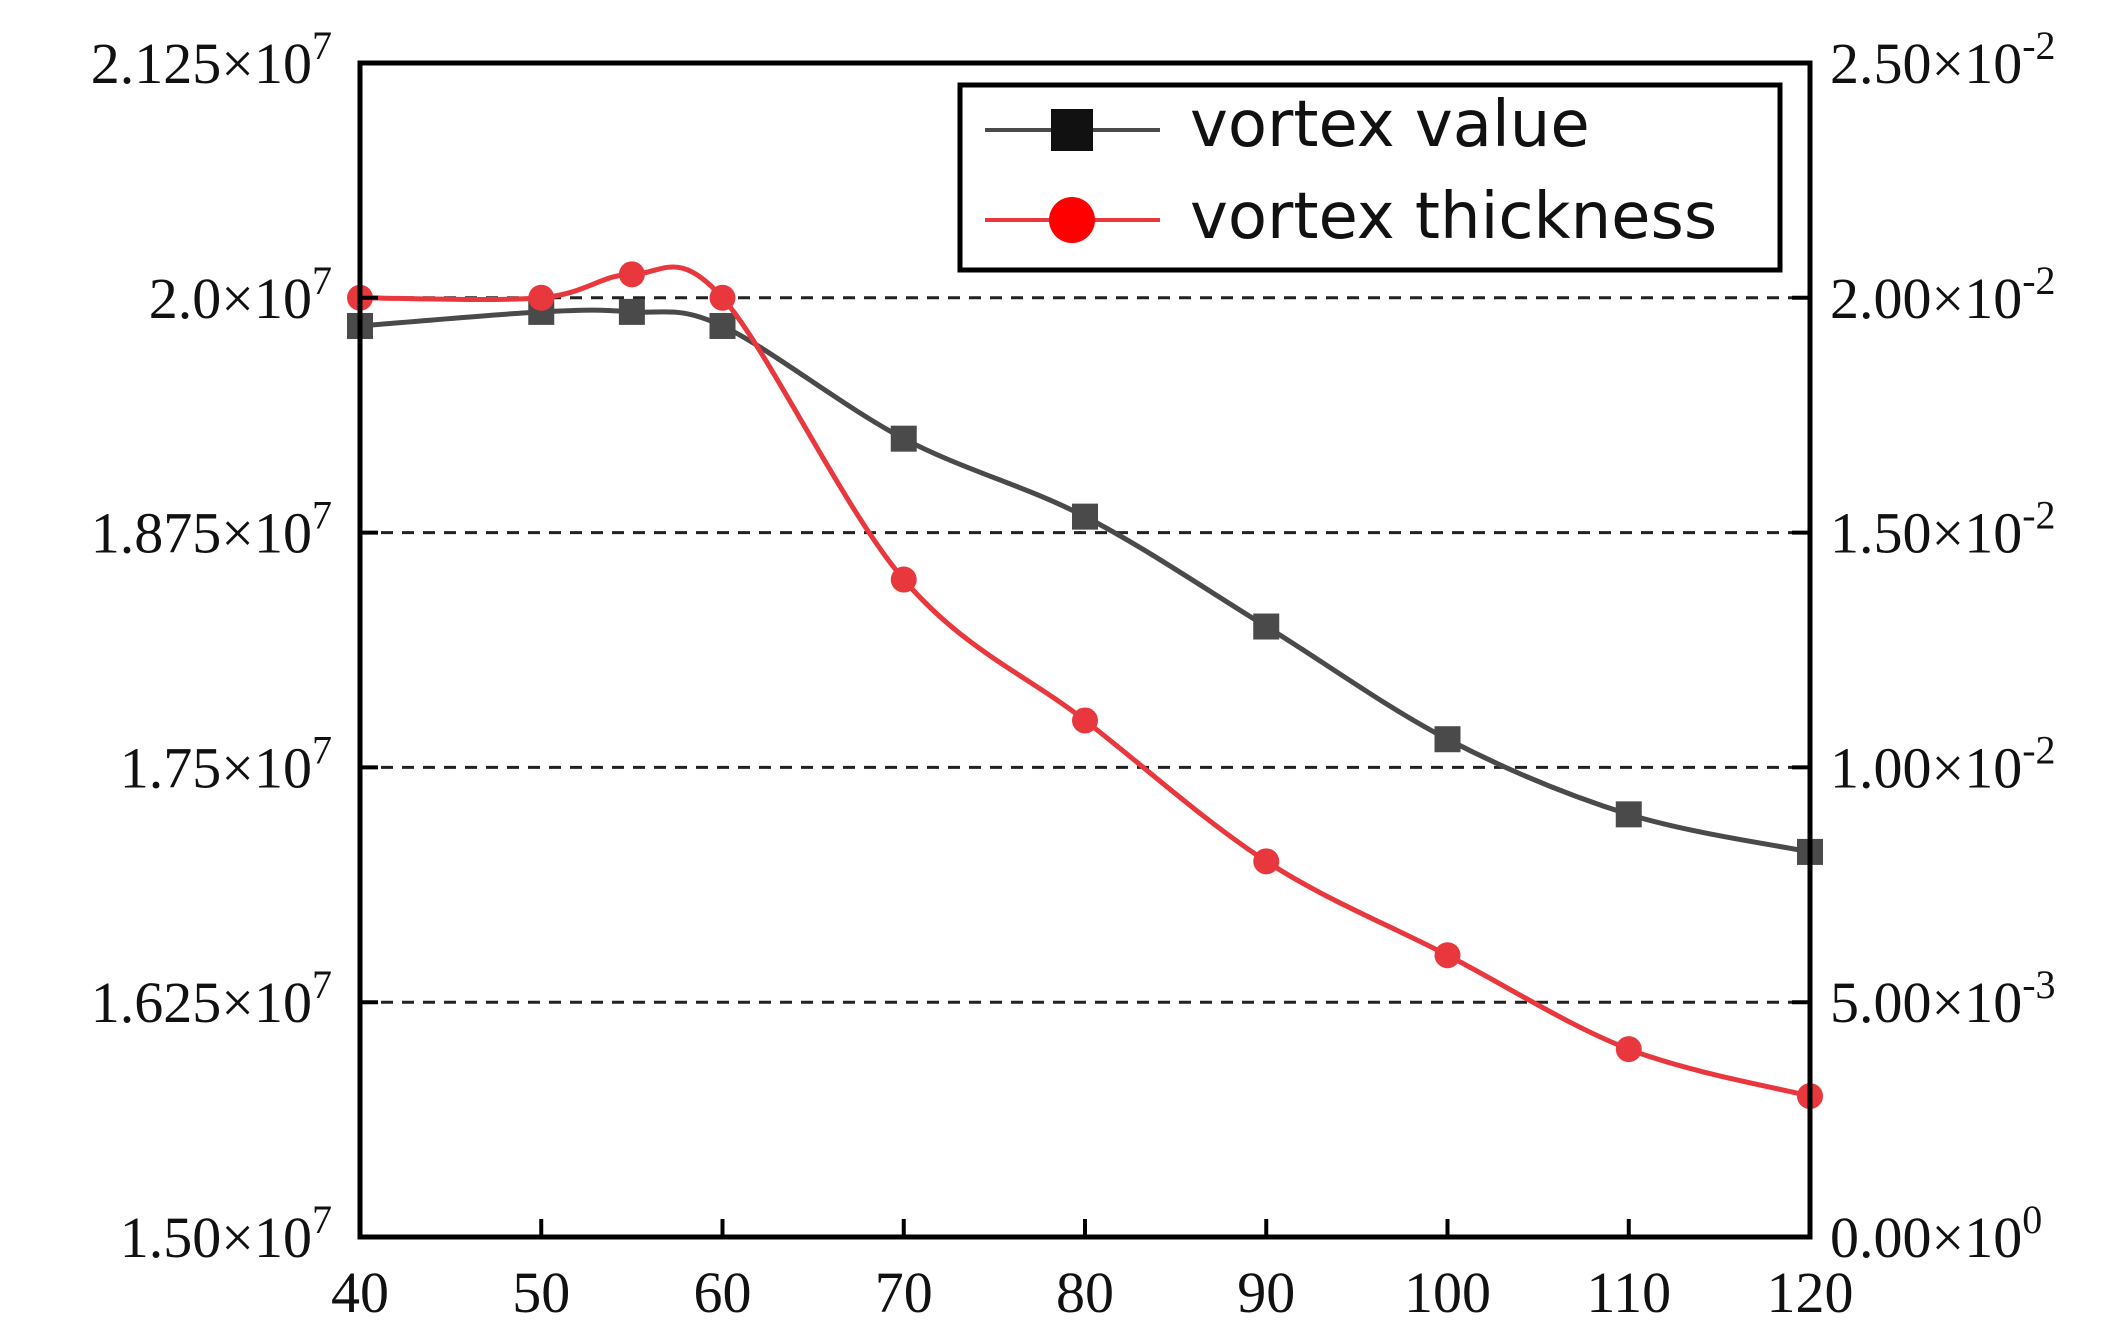  Describe the element at coordinates (1810, 1292) in the screenshot. I see `x-tick-label: 120` at that location.